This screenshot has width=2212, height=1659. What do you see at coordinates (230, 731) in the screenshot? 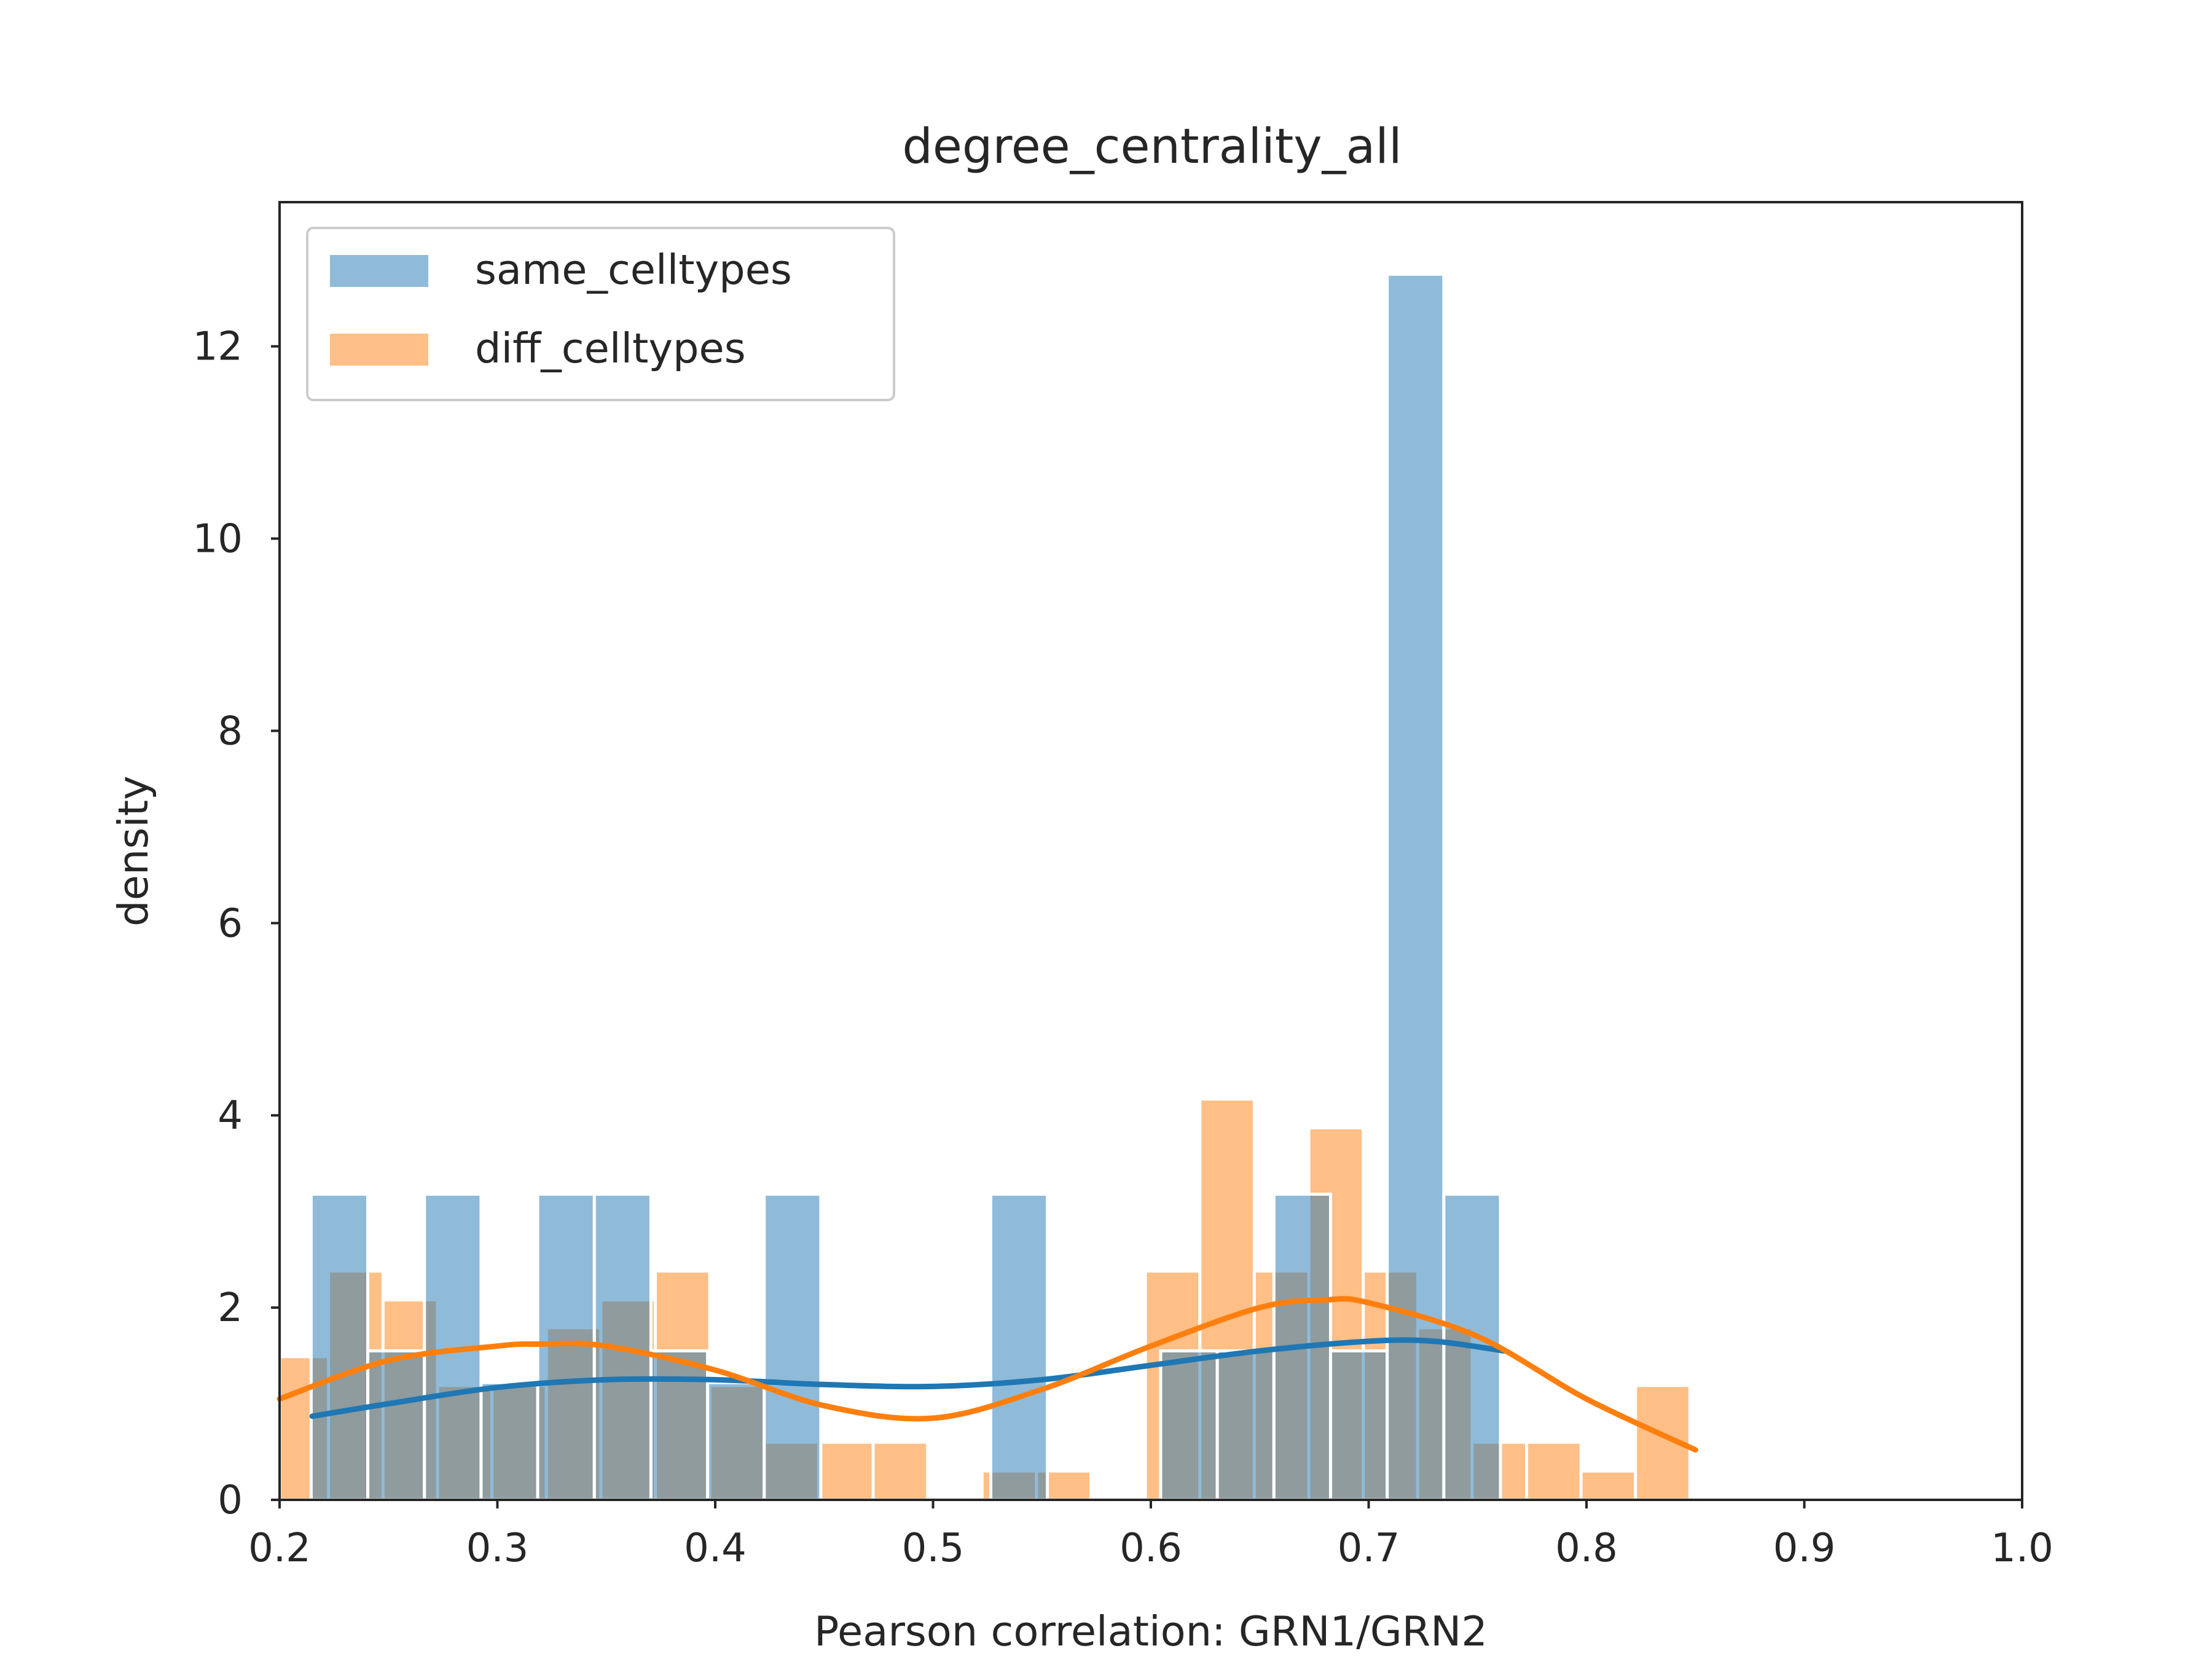
I see `y-tick-label: 8` at bounding box center [230, 731].